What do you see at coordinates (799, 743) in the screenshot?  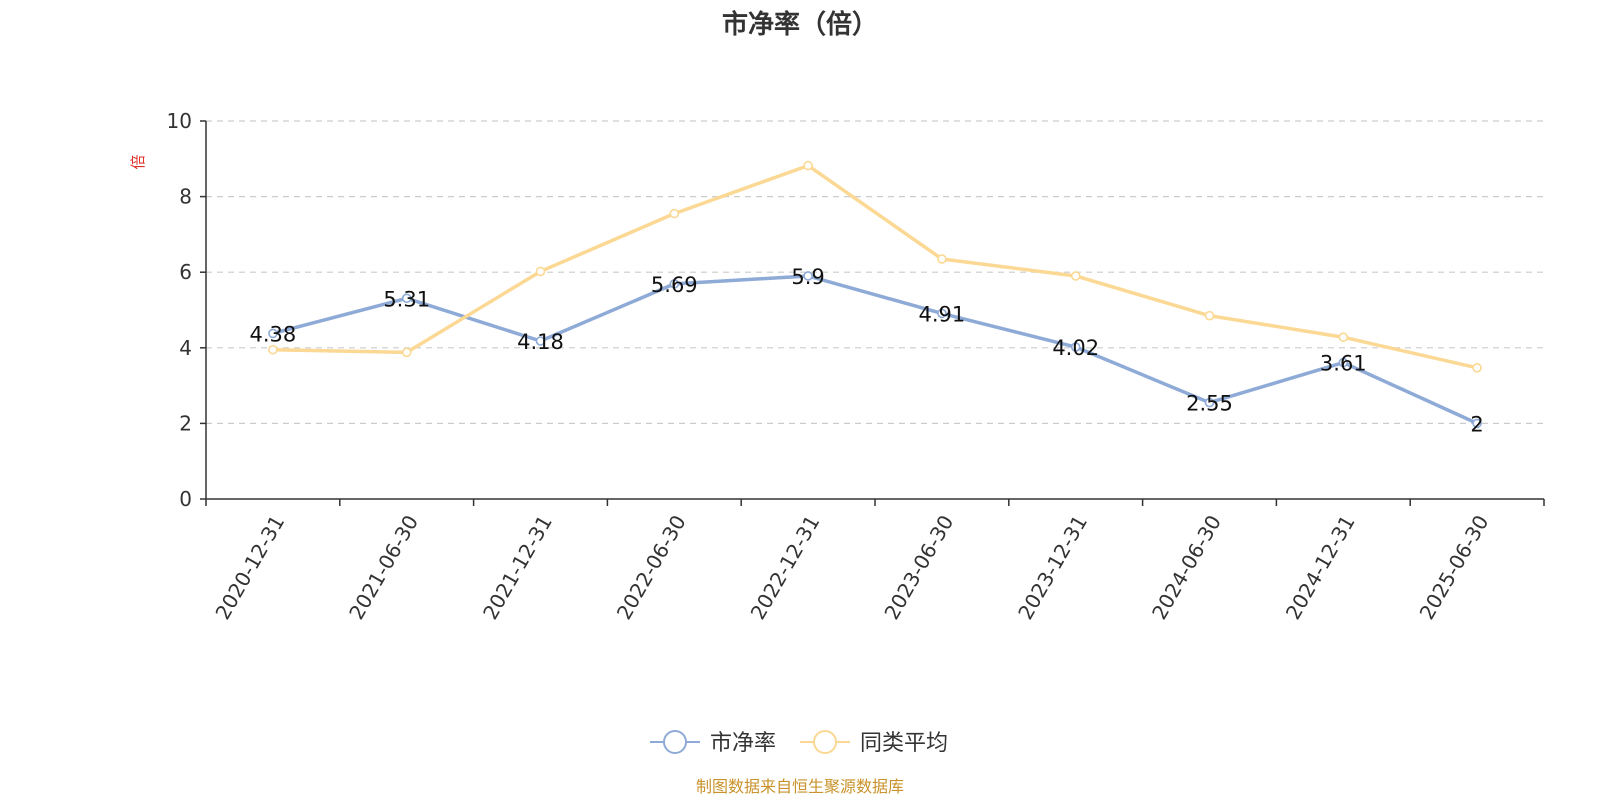 I see `legend: 市净率 同类平均` at bounding box center [799, 743].